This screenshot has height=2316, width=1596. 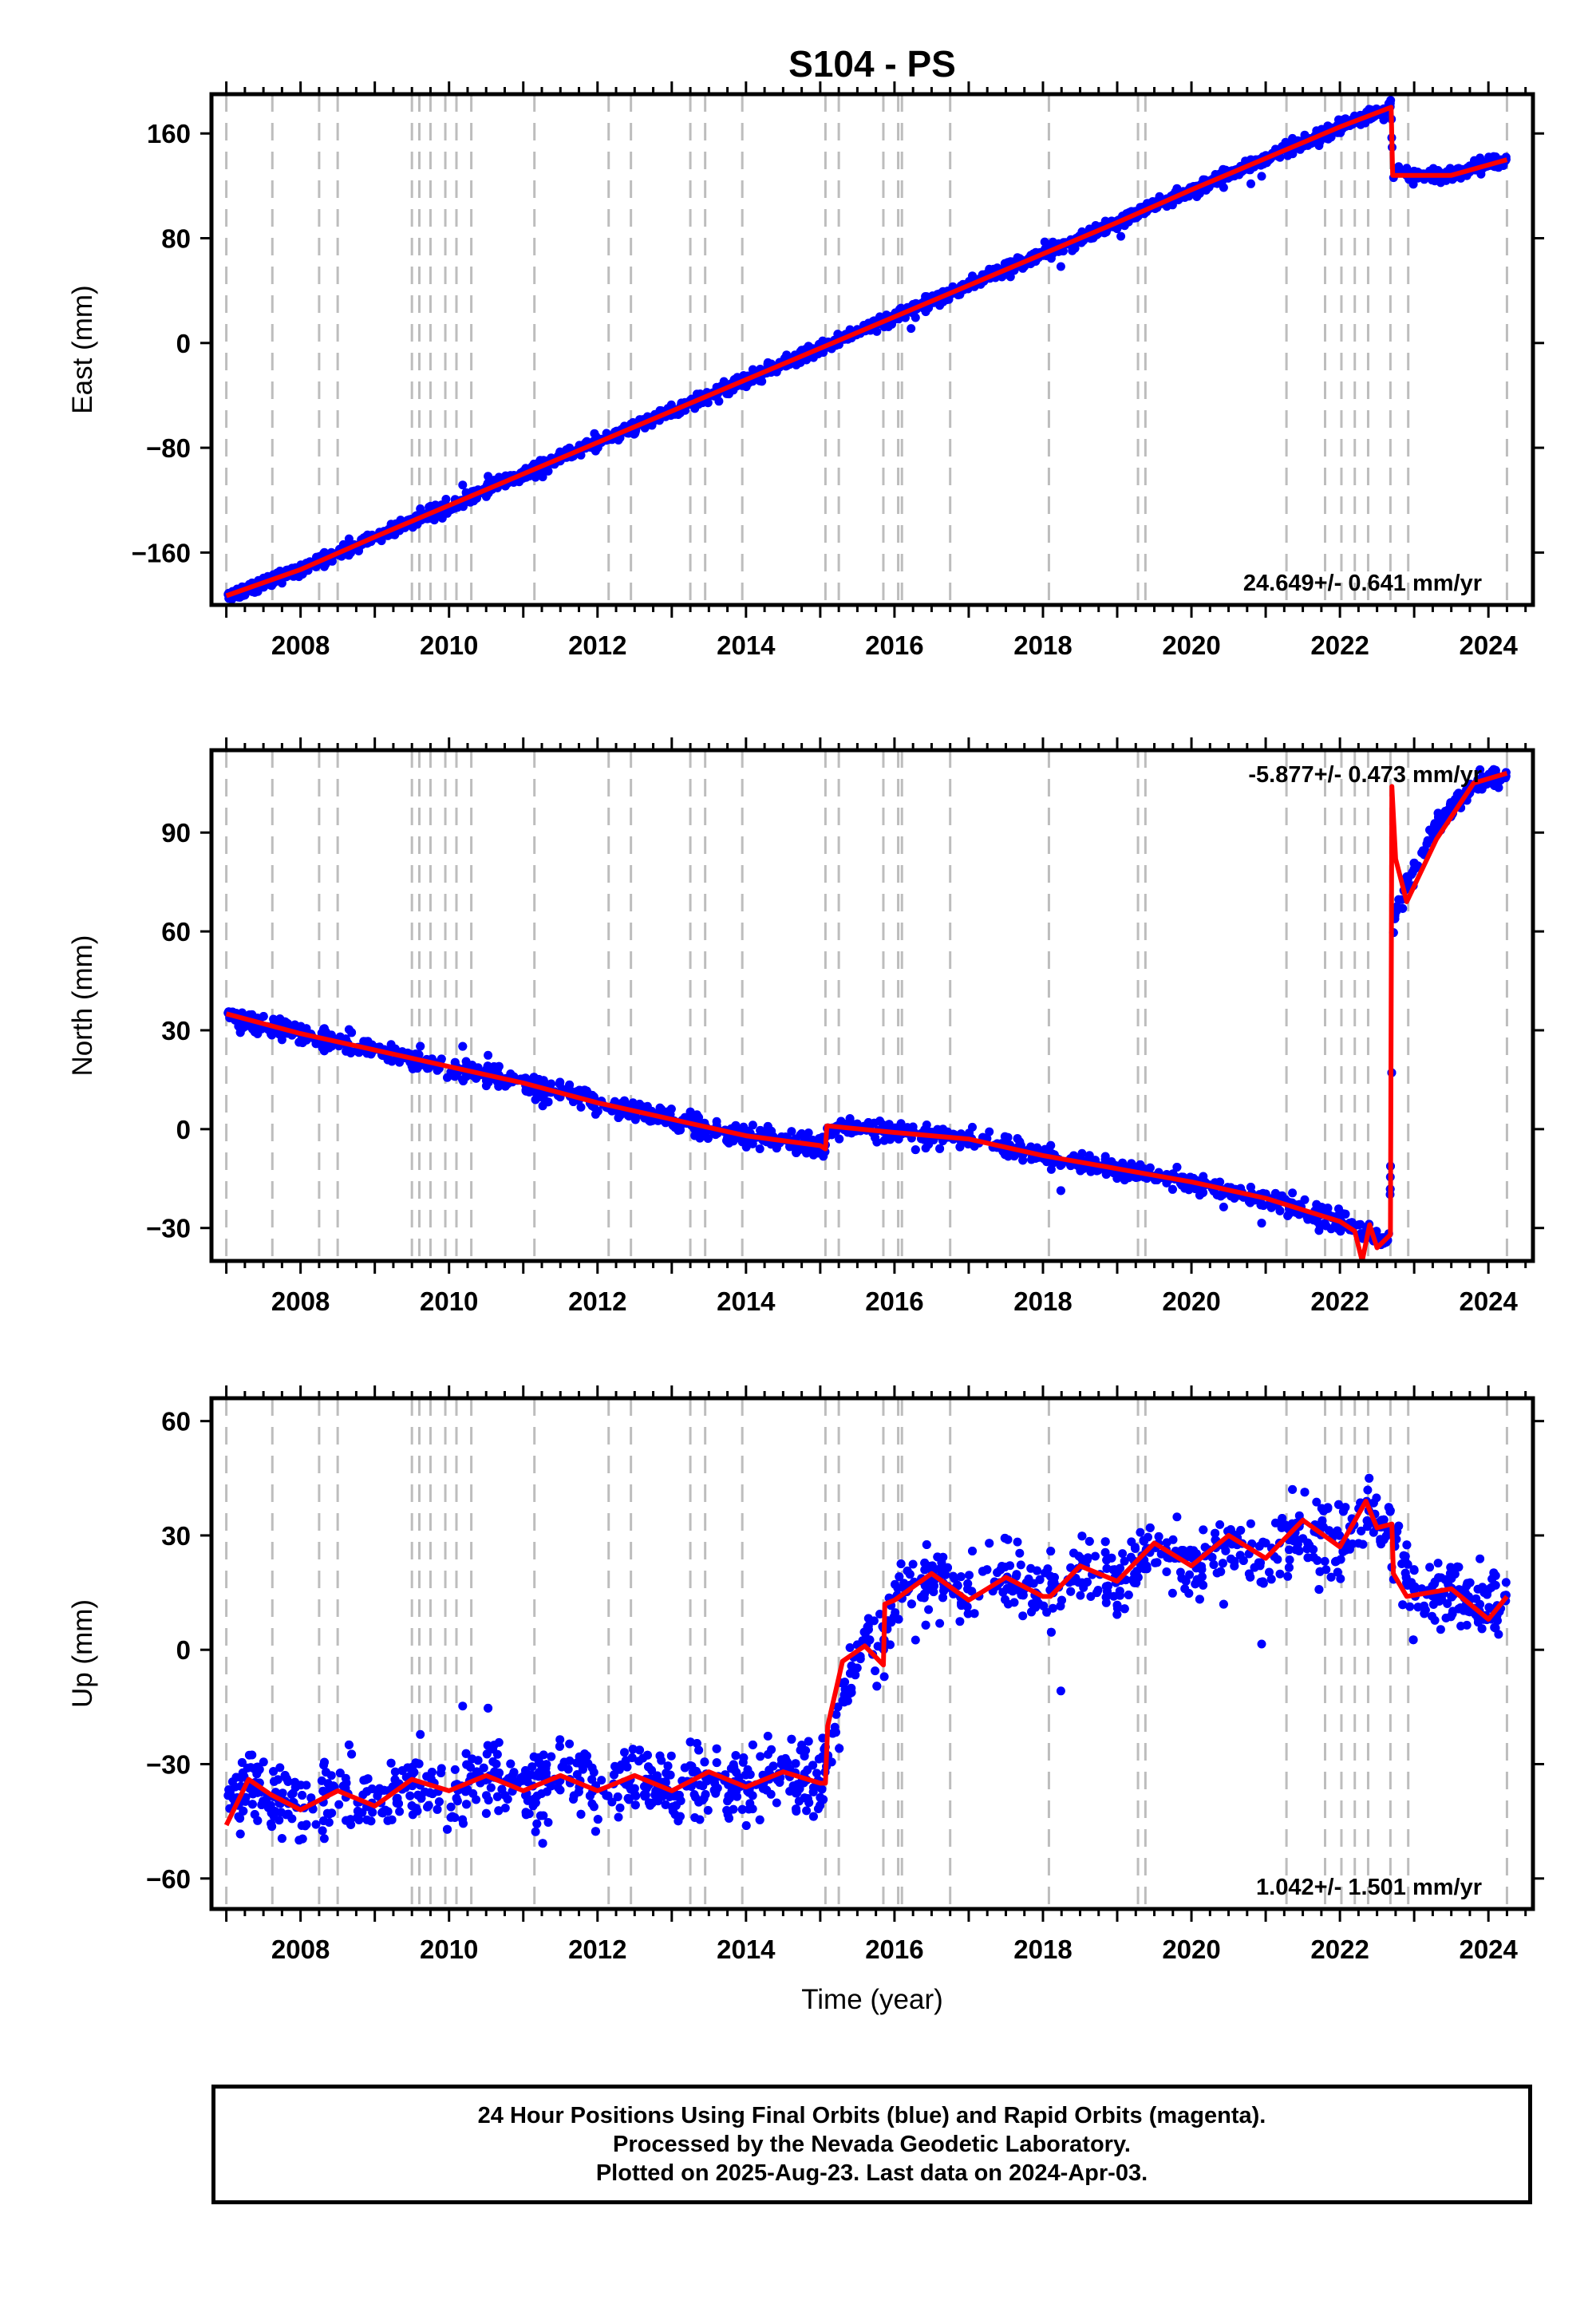 I want to click on east-axis-label: East (mm), so click(x=82, y=349).